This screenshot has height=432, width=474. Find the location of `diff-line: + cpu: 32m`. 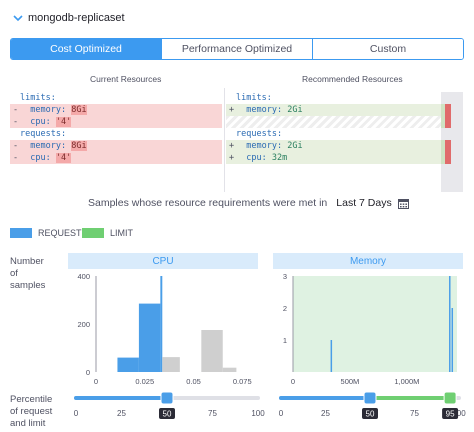

diff-line: + cpu: 32m is located at coordinates (333, 158).